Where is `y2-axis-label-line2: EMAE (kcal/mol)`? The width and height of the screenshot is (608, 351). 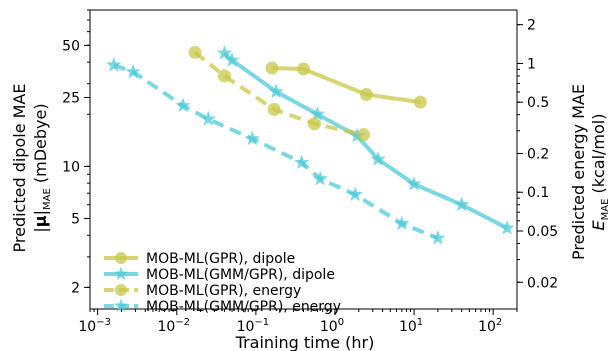
y2-axis-label-line2: EMAE (kcal/mol) is located at coordinates (598, 172).